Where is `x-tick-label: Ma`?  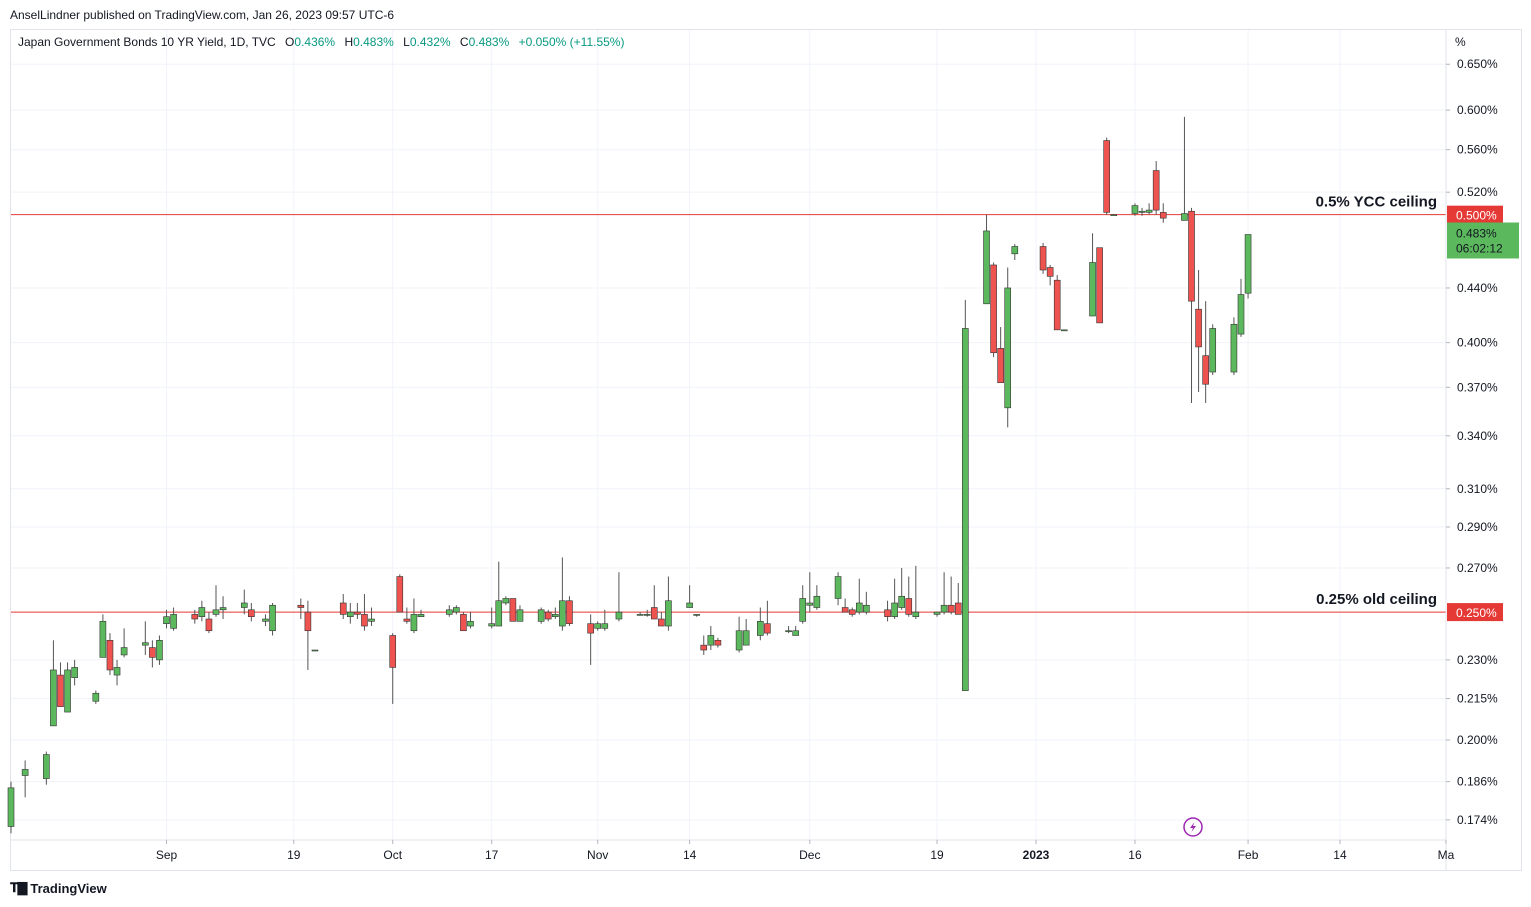 x-tick-label: Ma is located at coordinates (1446, 855).